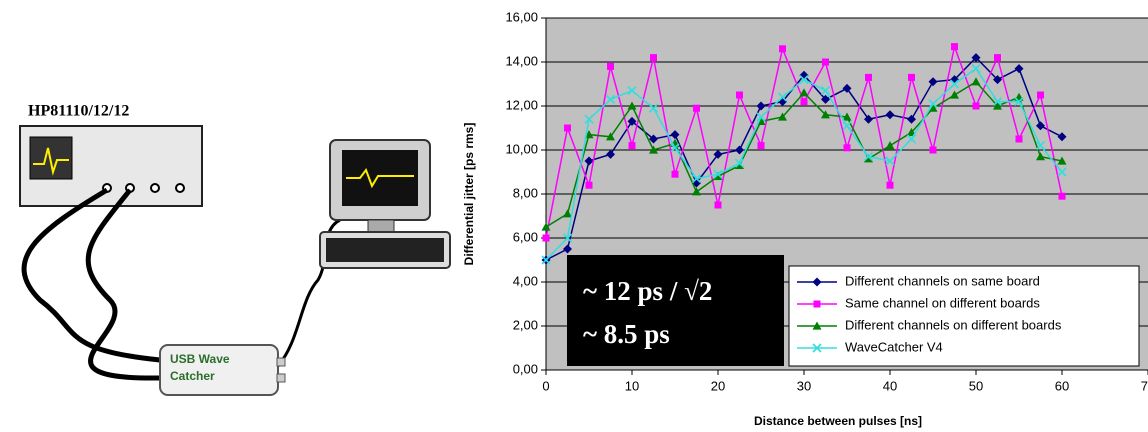  What do you see at coordinates (525, 324) in the screenshot?
I see `y-tick-label: 2,00` at bounding box center [525, 324].